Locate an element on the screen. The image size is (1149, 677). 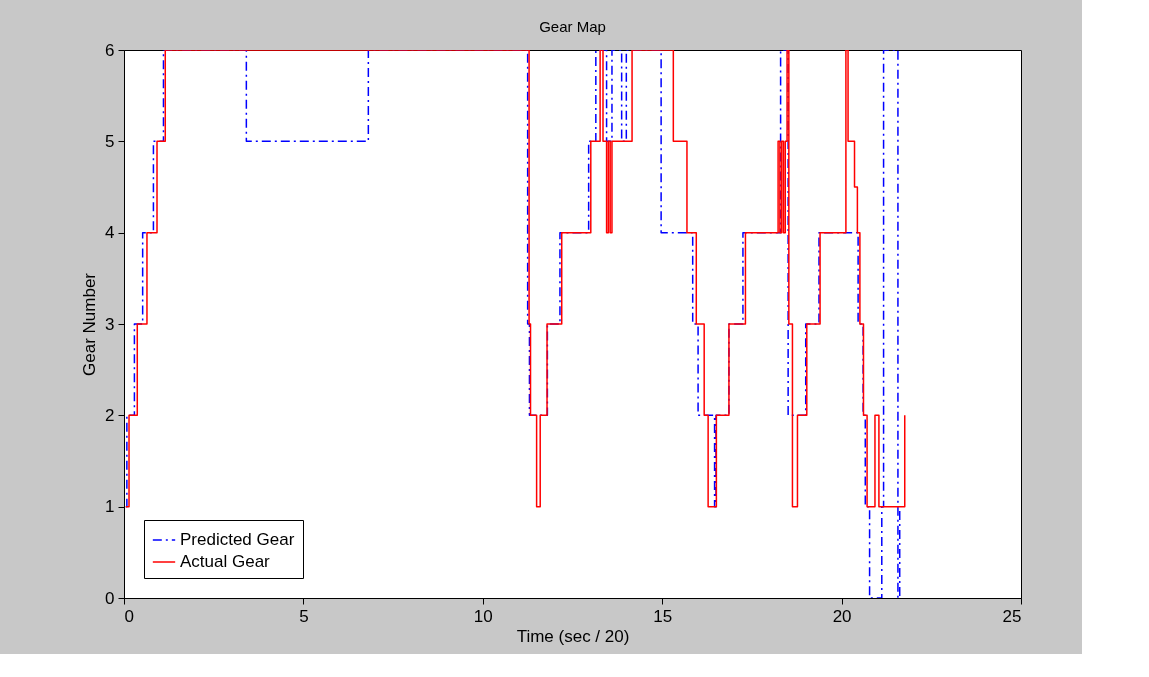
x-tick-label: 20 is located at coordinates (842, 616).